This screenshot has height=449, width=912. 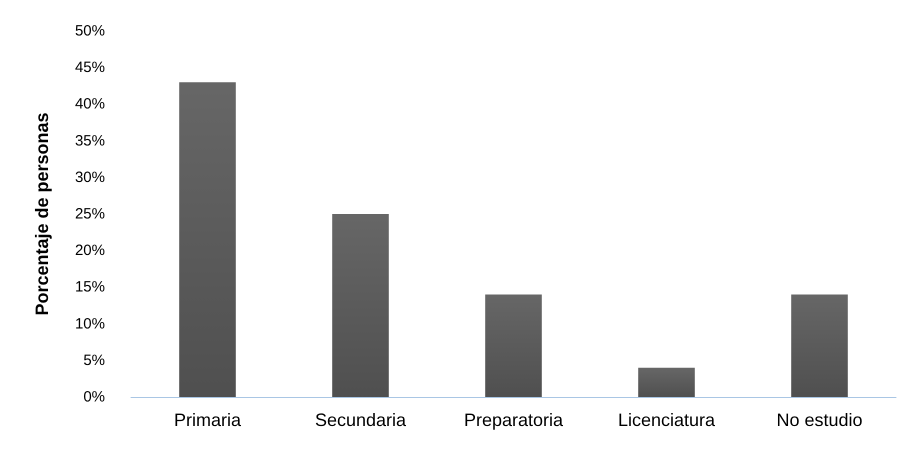 I want to click on y-axis-title: Porcentaje de personas, so click(x=42, y=214).